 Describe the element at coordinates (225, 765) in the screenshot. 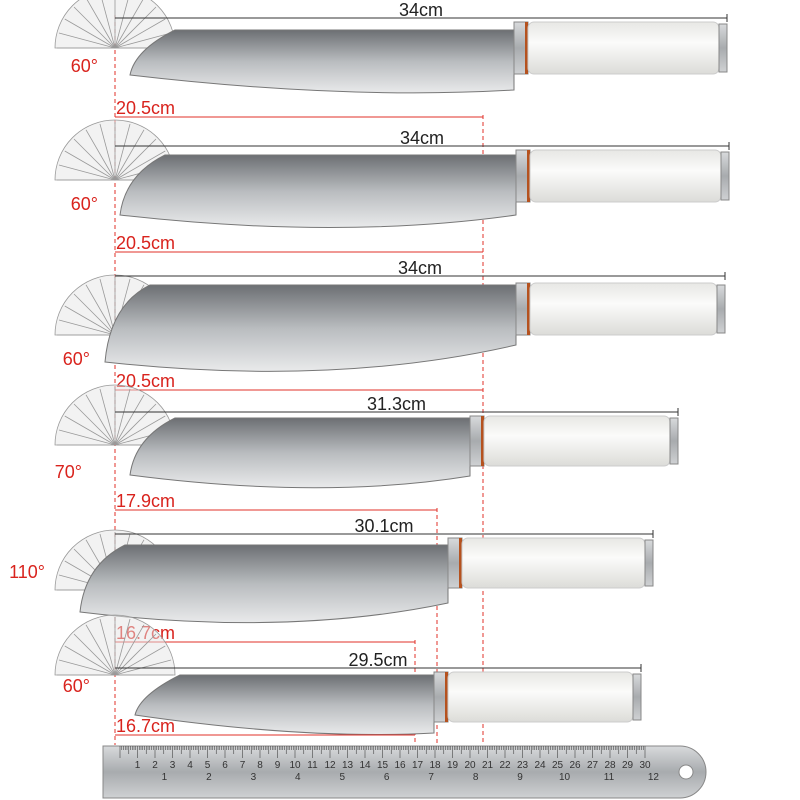

I see `cm-label: 6` at that location.